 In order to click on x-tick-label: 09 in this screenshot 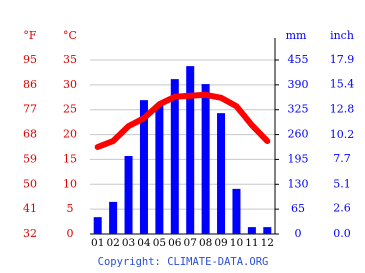, I will do `click(220, 243)`.